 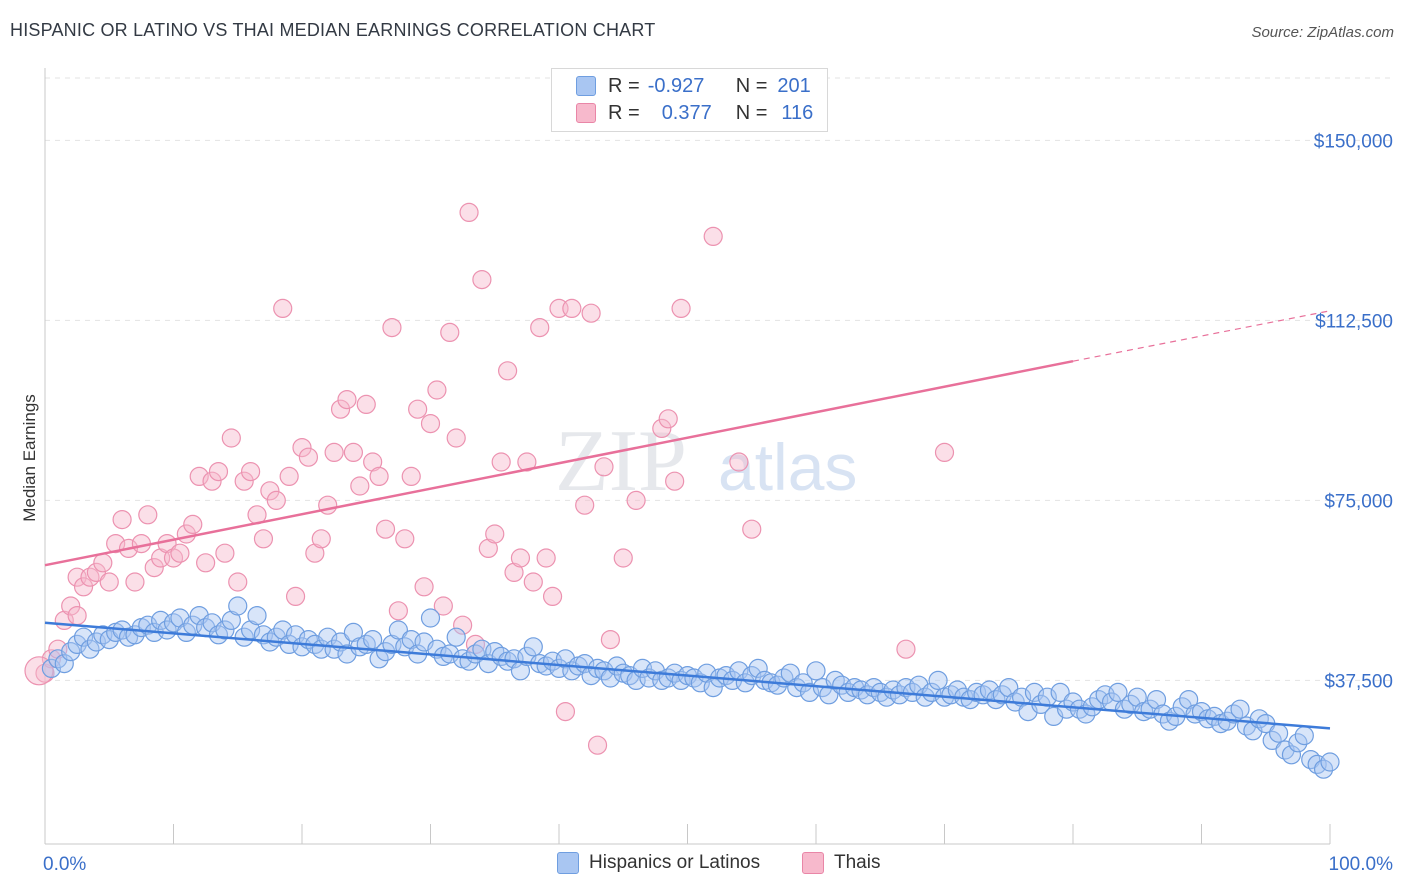 What do you see at coordinates (1353, 141) in the screenshot?
I see `y-tick-label: $150,000` at bounding box center [1353, 141].